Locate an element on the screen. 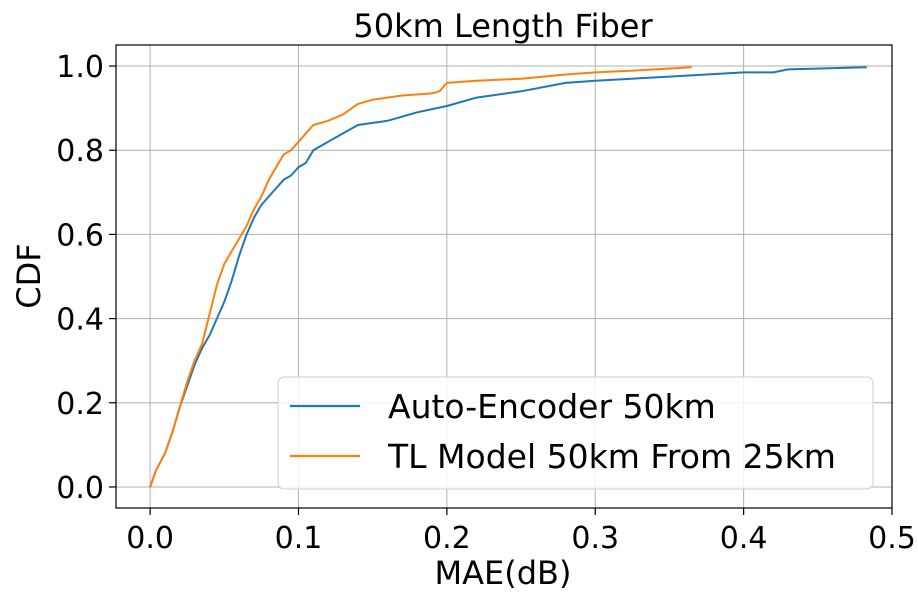 The width and height of the screenshot is (918, 600). x-axis-label: MAE(dB) is located at coordinates (503, 573).